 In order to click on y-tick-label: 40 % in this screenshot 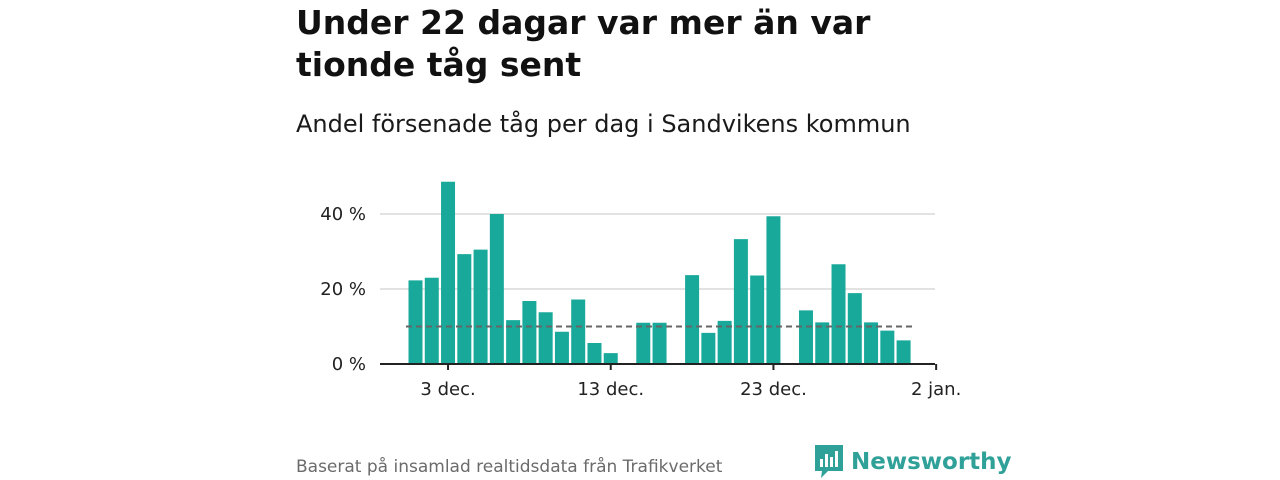, I will do `click(343, 214)`.